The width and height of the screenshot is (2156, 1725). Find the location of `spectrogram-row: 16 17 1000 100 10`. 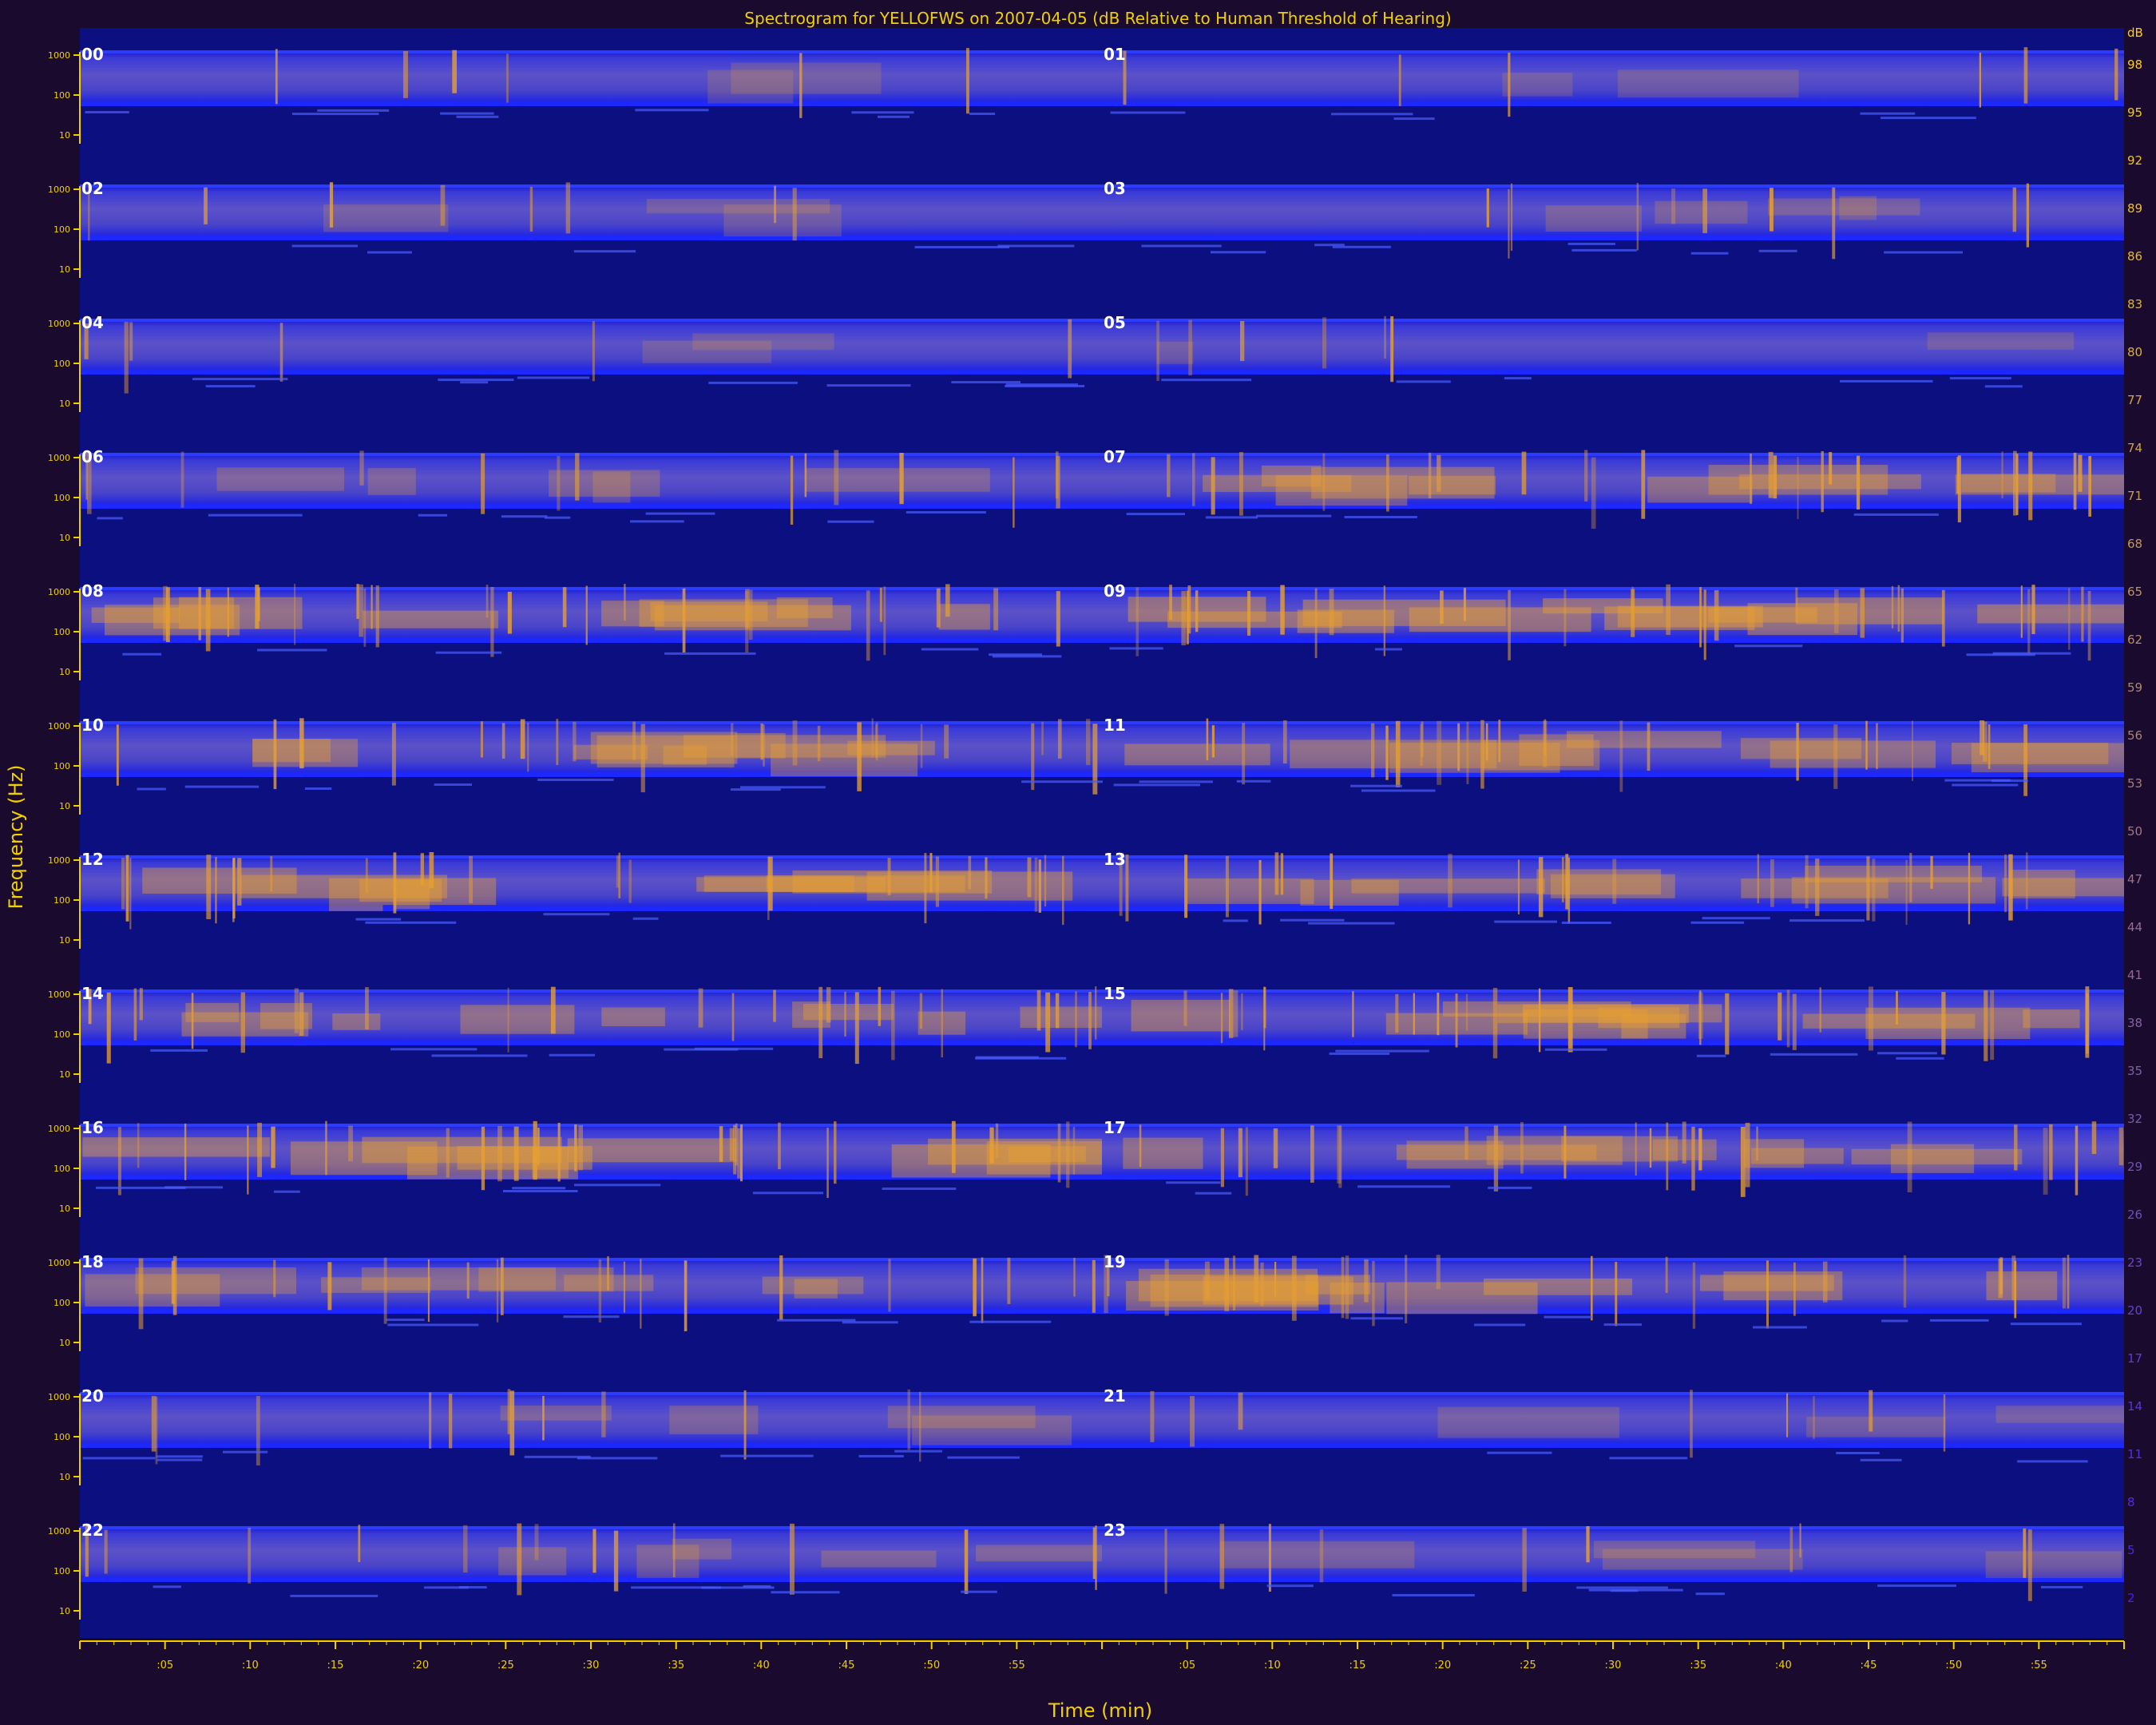

spectrogram-row: 16 17 1000 100 10 is located at coordinates (1086, 1168).